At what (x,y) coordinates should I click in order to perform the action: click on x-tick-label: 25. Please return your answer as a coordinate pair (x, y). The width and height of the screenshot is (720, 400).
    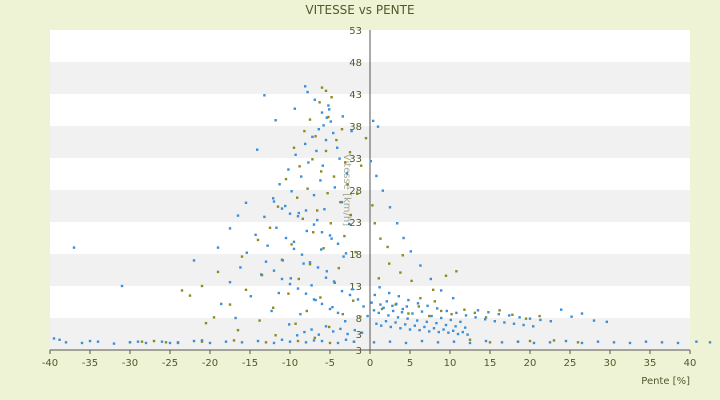
    Looking at the image, I should click on (570, 363).